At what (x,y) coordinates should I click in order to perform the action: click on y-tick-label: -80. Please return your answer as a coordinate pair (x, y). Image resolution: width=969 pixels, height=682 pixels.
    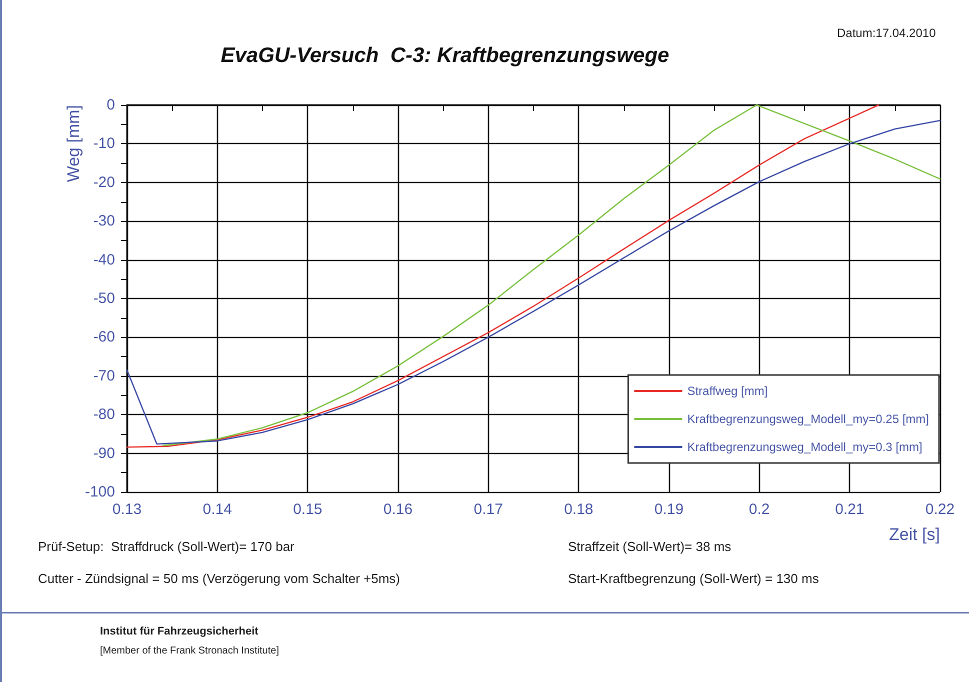
    Looking at the image, I should click on (104, 415).